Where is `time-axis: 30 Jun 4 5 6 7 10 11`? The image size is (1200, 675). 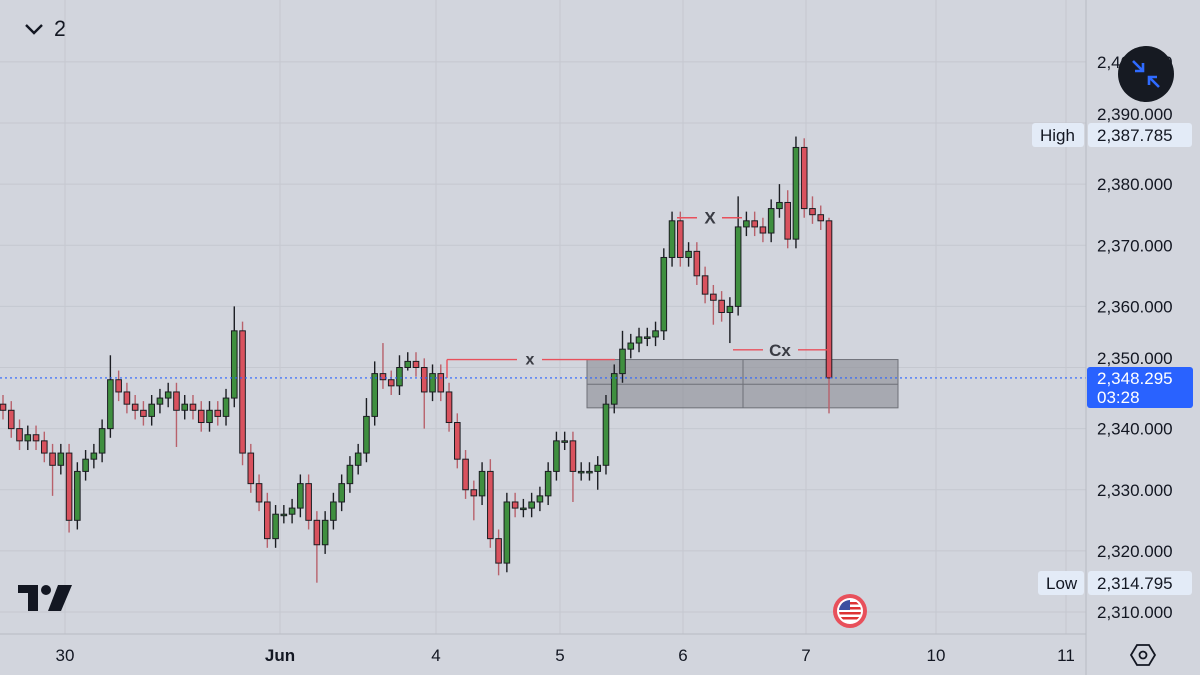
time-axis: 30 Jun 4 5 6 7 10 11 is located at coordinates (565, 655).